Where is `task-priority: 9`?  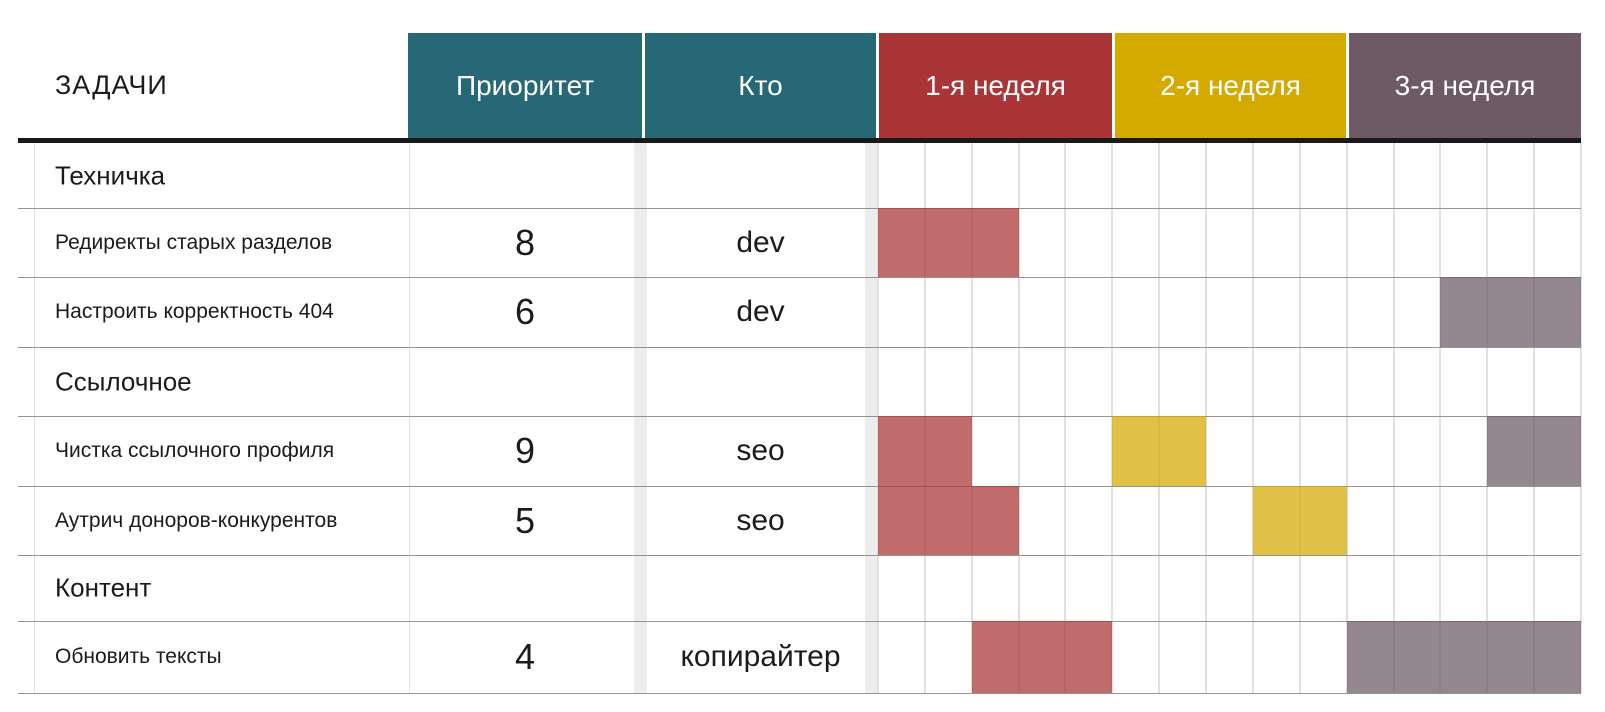
task-priority: 9 is located at coordinates (525, 450).